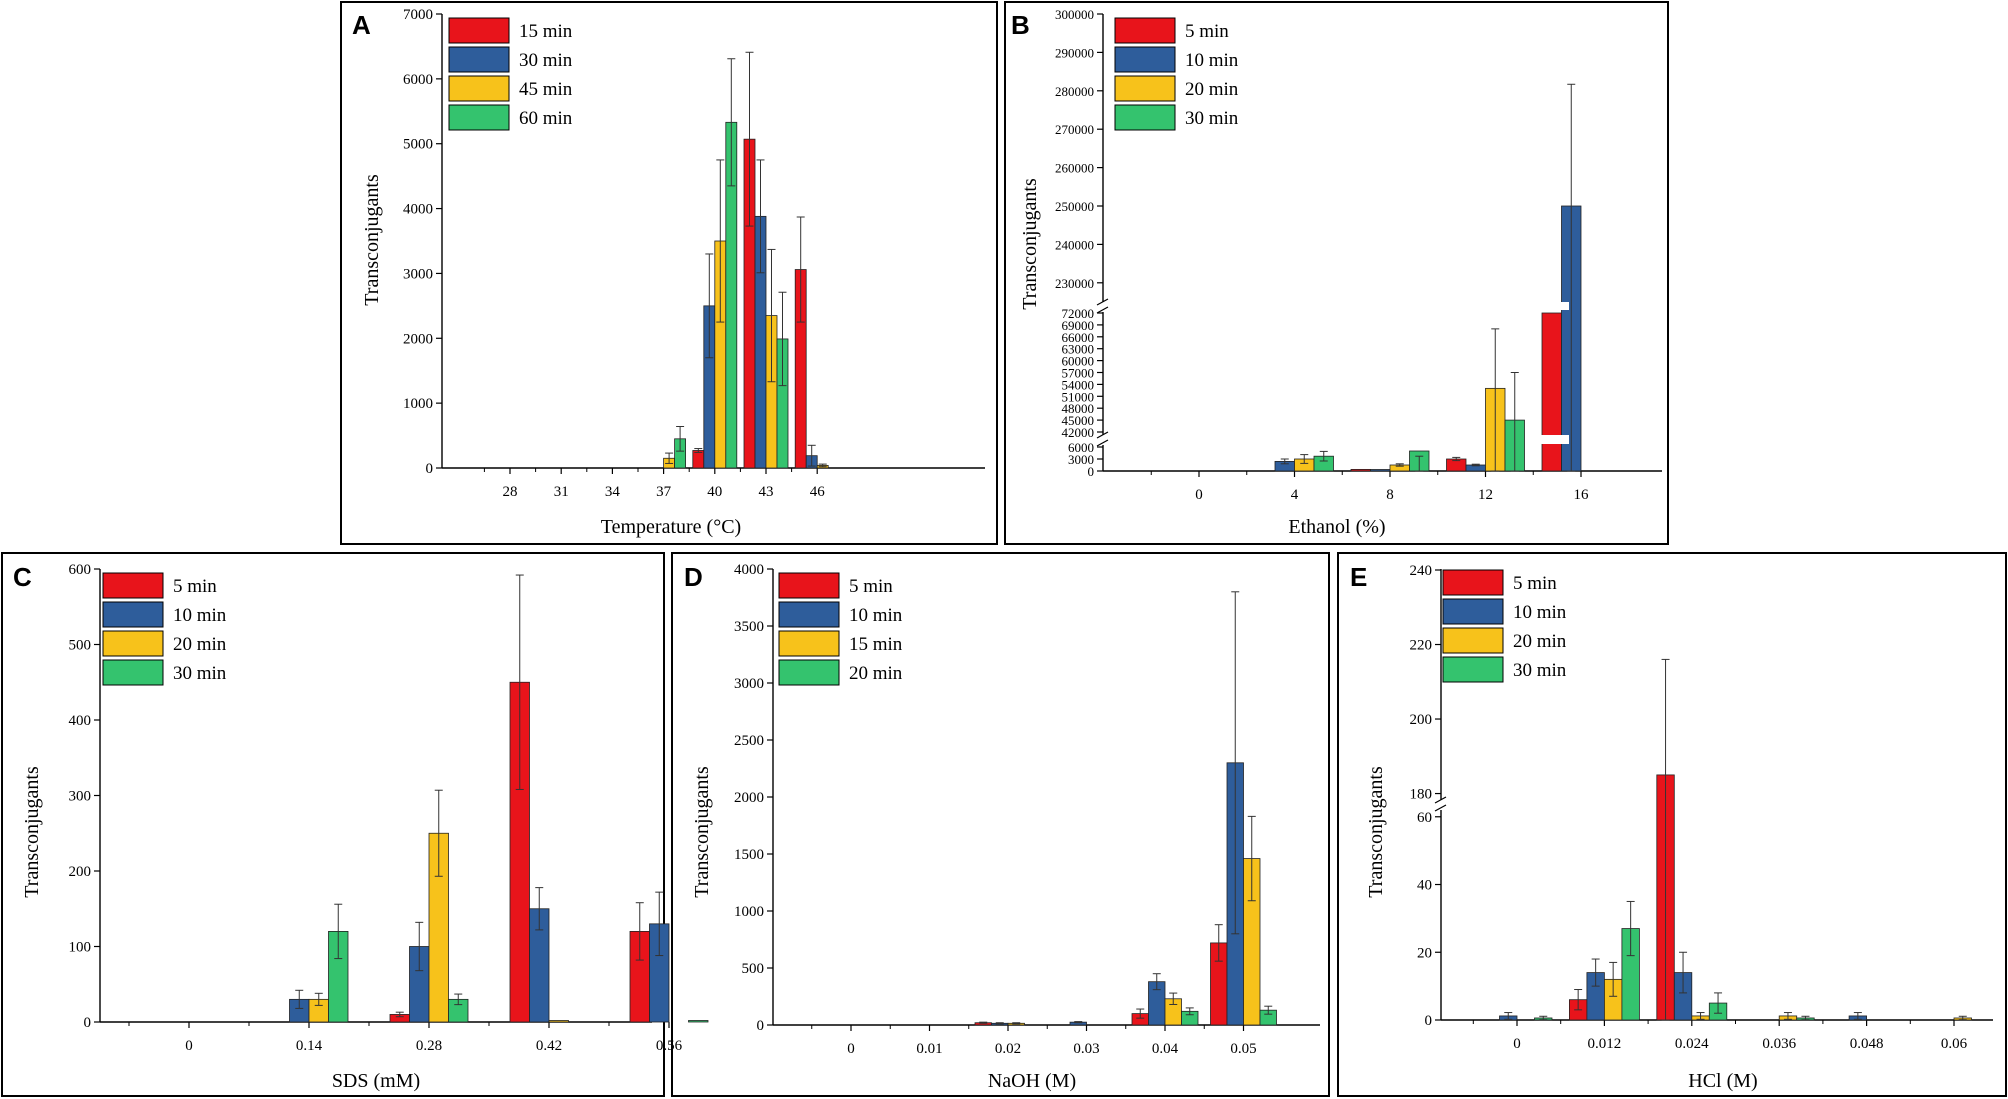  What do you see at coordinates (1078, 420) in the screenshot?
I see `panel-b-y-tick-label: 45000` at bounding box center [1078, 420].